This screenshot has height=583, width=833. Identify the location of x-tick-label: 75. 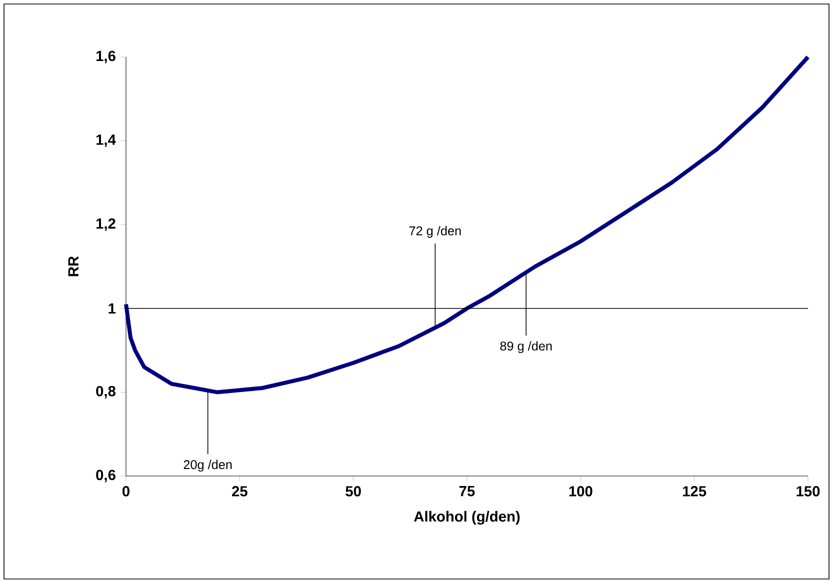
(467, 491).